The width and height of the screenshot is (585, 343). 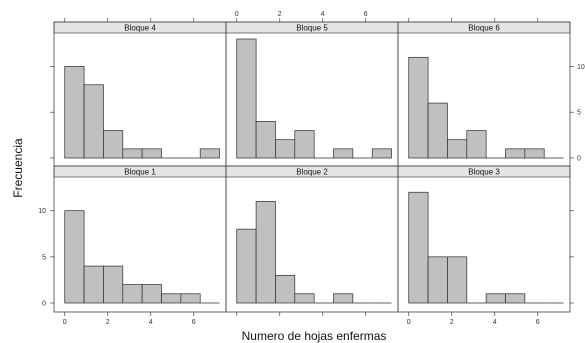 I want to click on y-axis-title: Frecuencia, so click(x=18, y=168).